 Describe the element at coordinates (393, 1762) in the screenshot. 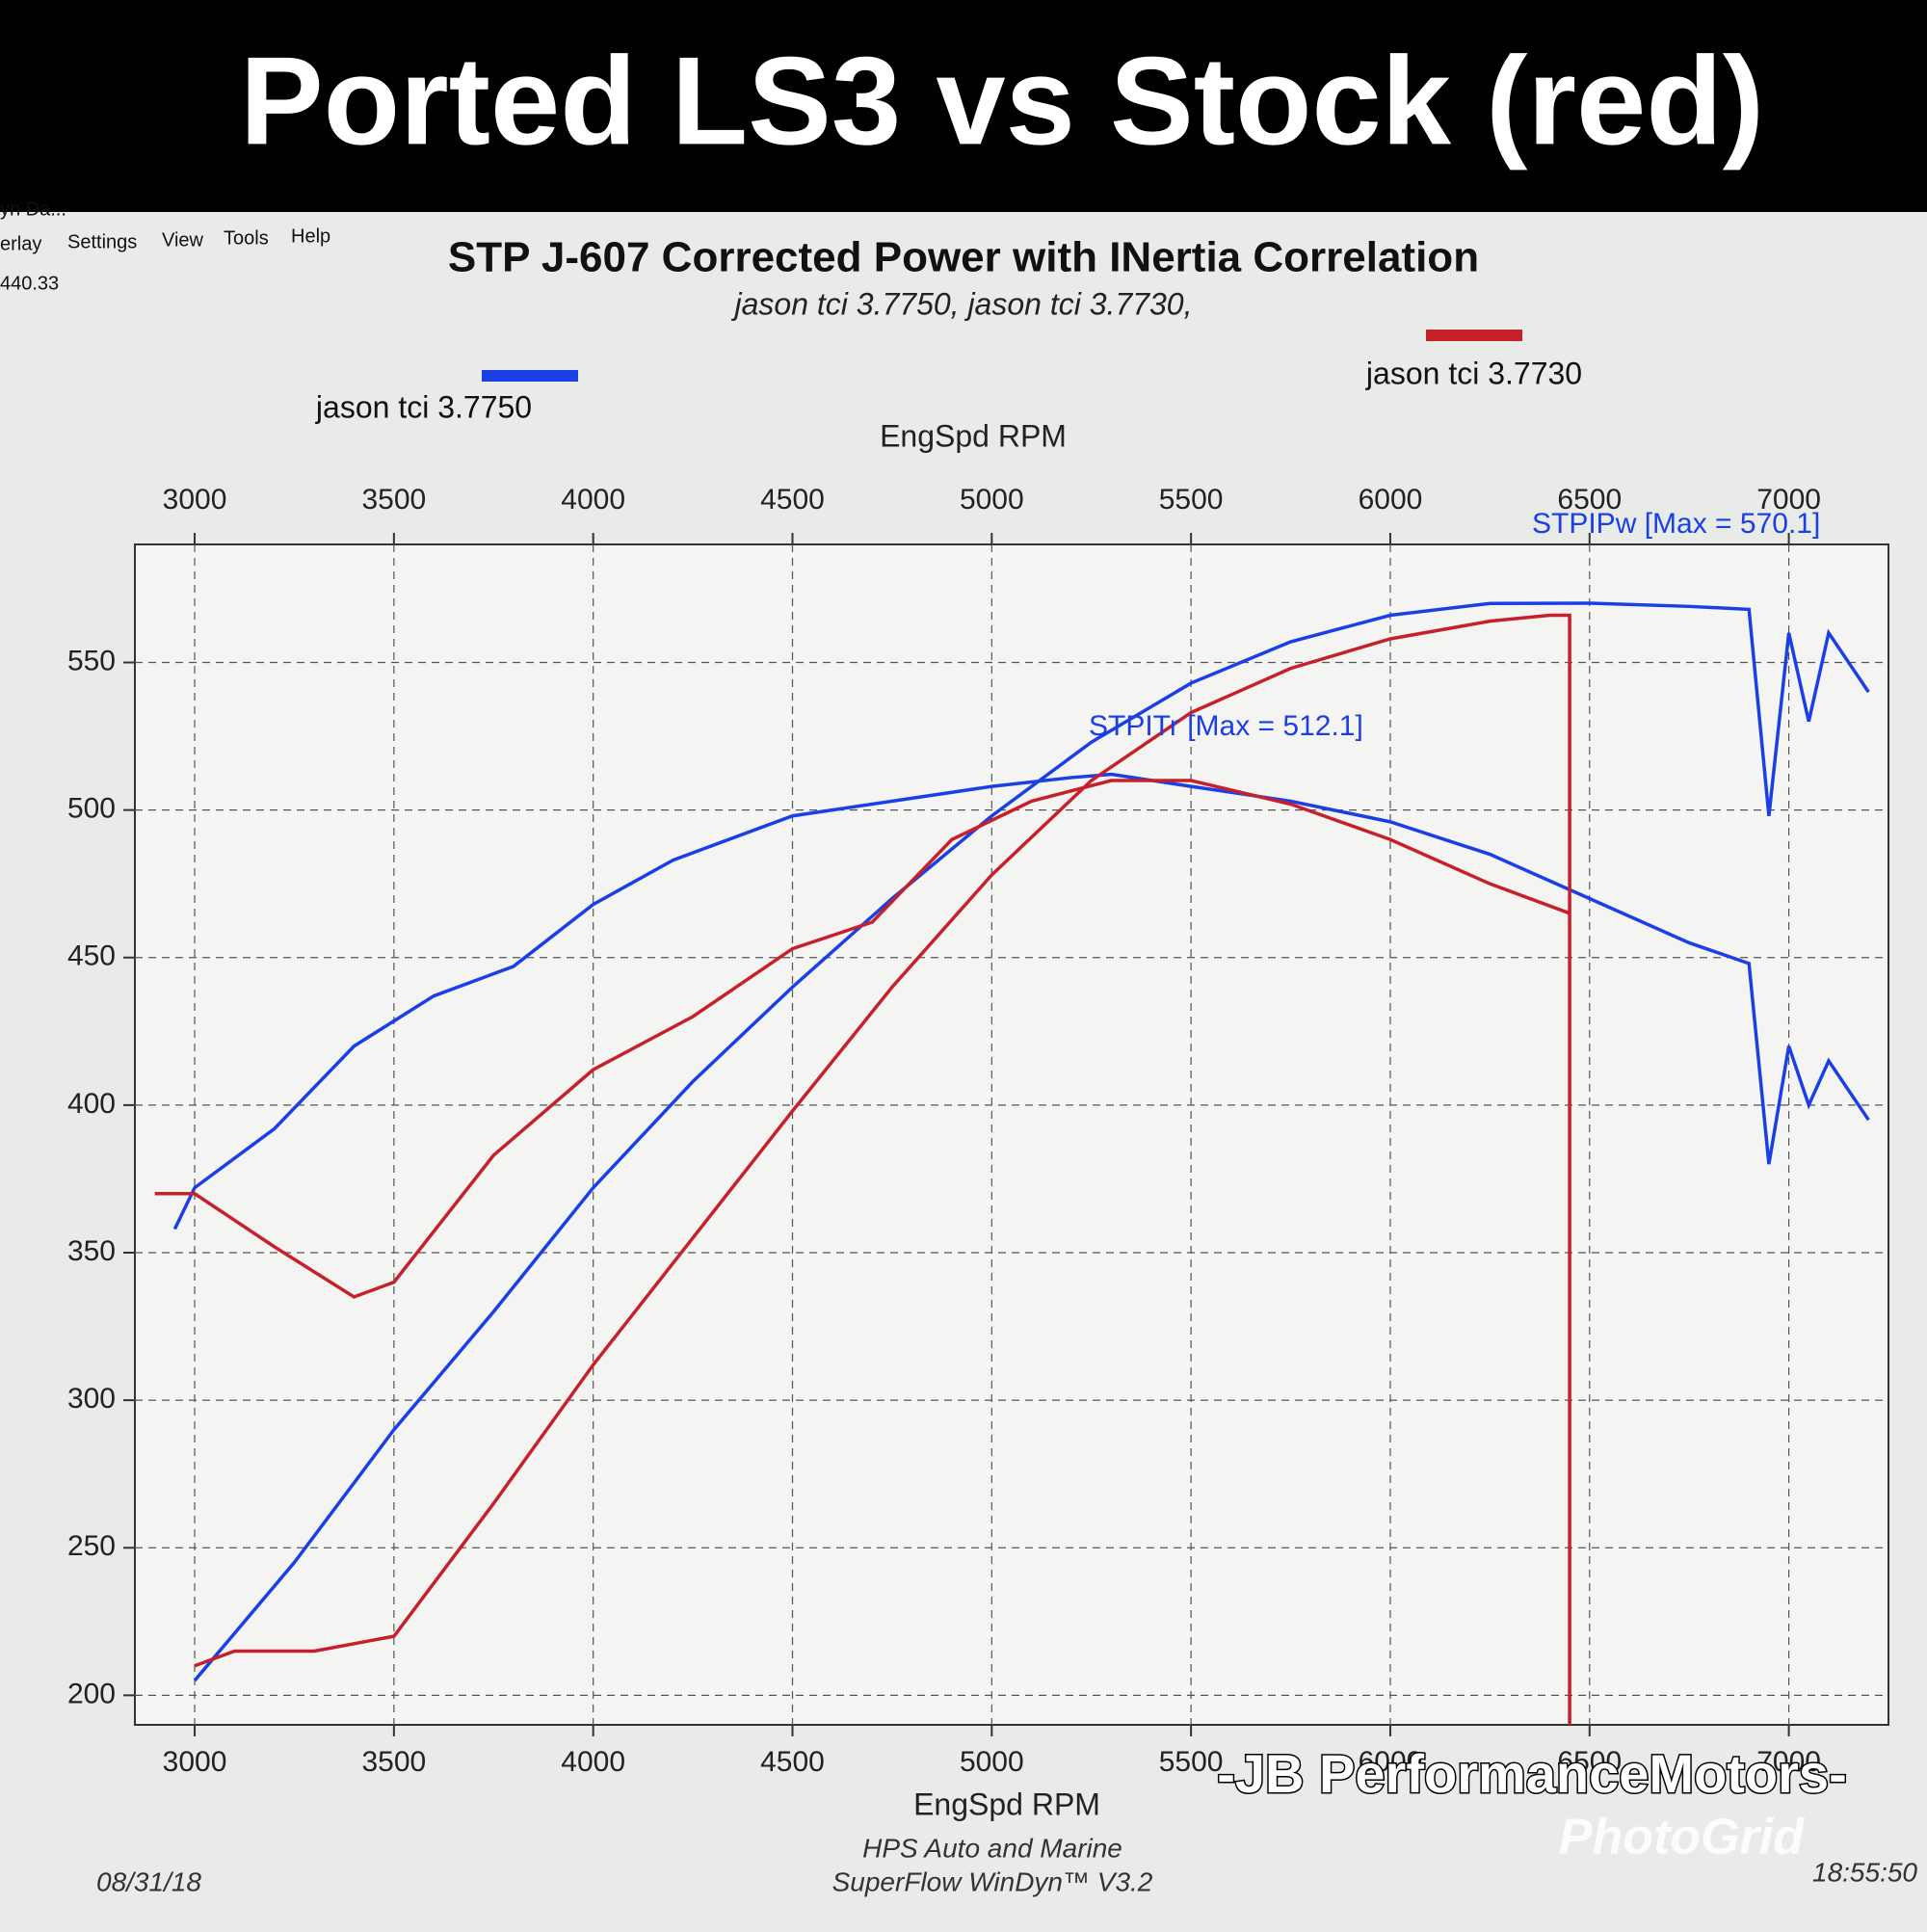

I see `x-tick-label: 3500` at that location.